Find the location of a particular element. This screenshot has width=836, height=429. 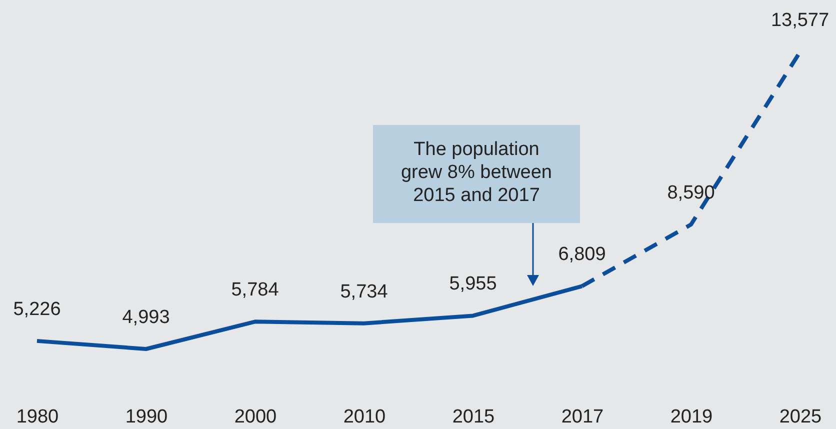

data-label: 8,590 is located at coordinates (691, 193).